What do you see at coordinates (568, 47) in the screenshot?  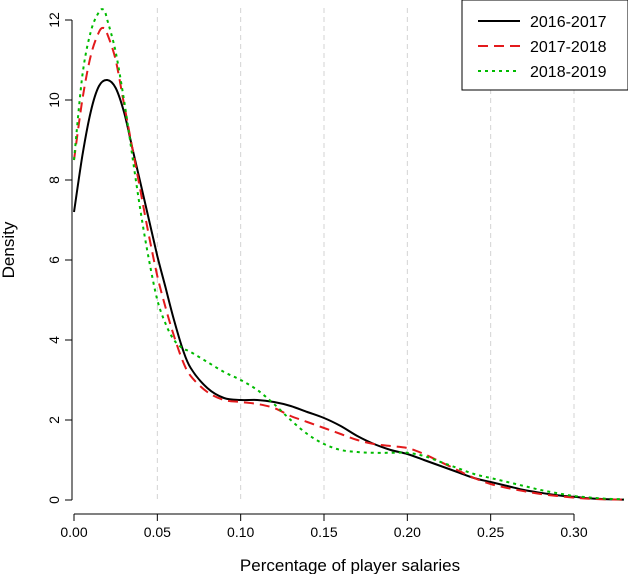 I see `legend-label: 2017-2018` at bounding box center [568, 47].